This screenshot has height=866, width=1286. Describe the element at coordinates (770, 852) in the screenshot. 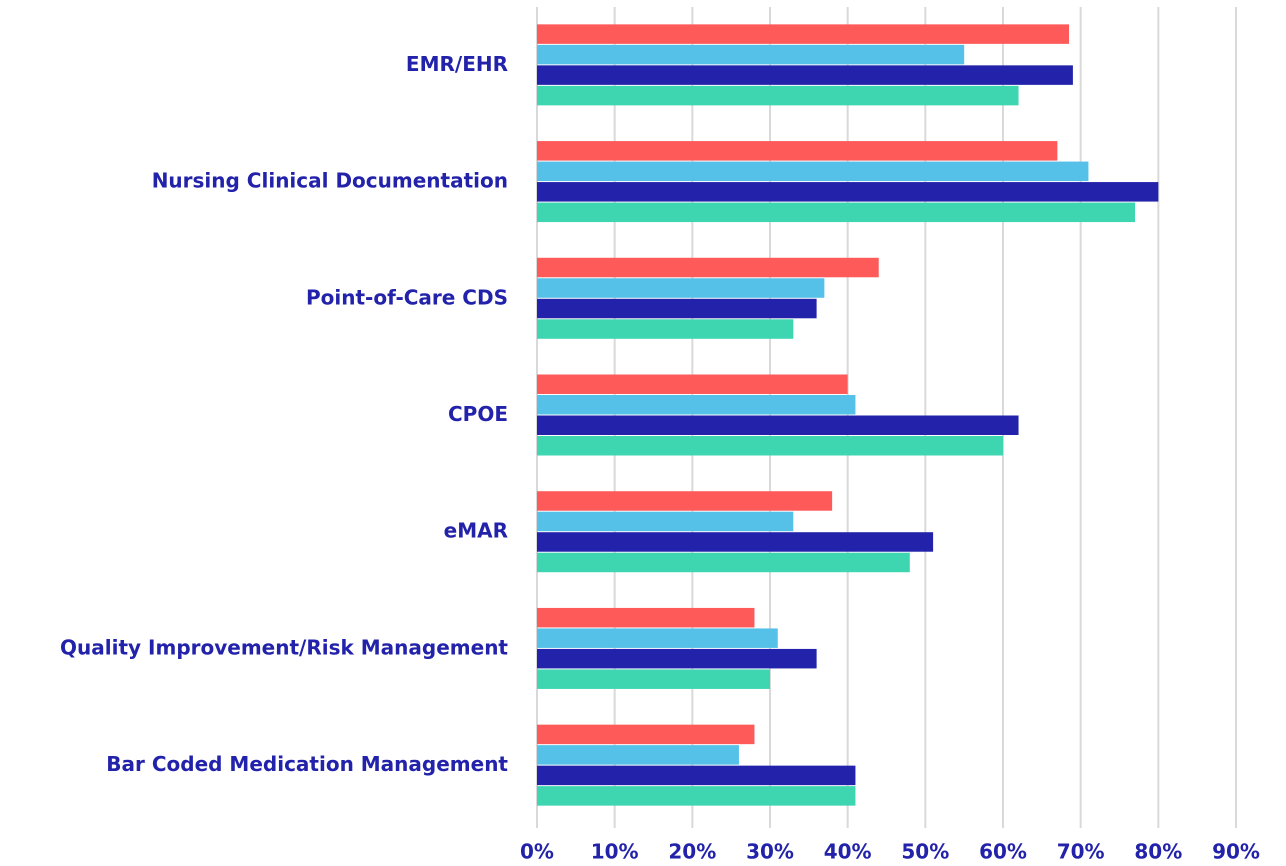

I see `x-tick-label: 30%` at that location.